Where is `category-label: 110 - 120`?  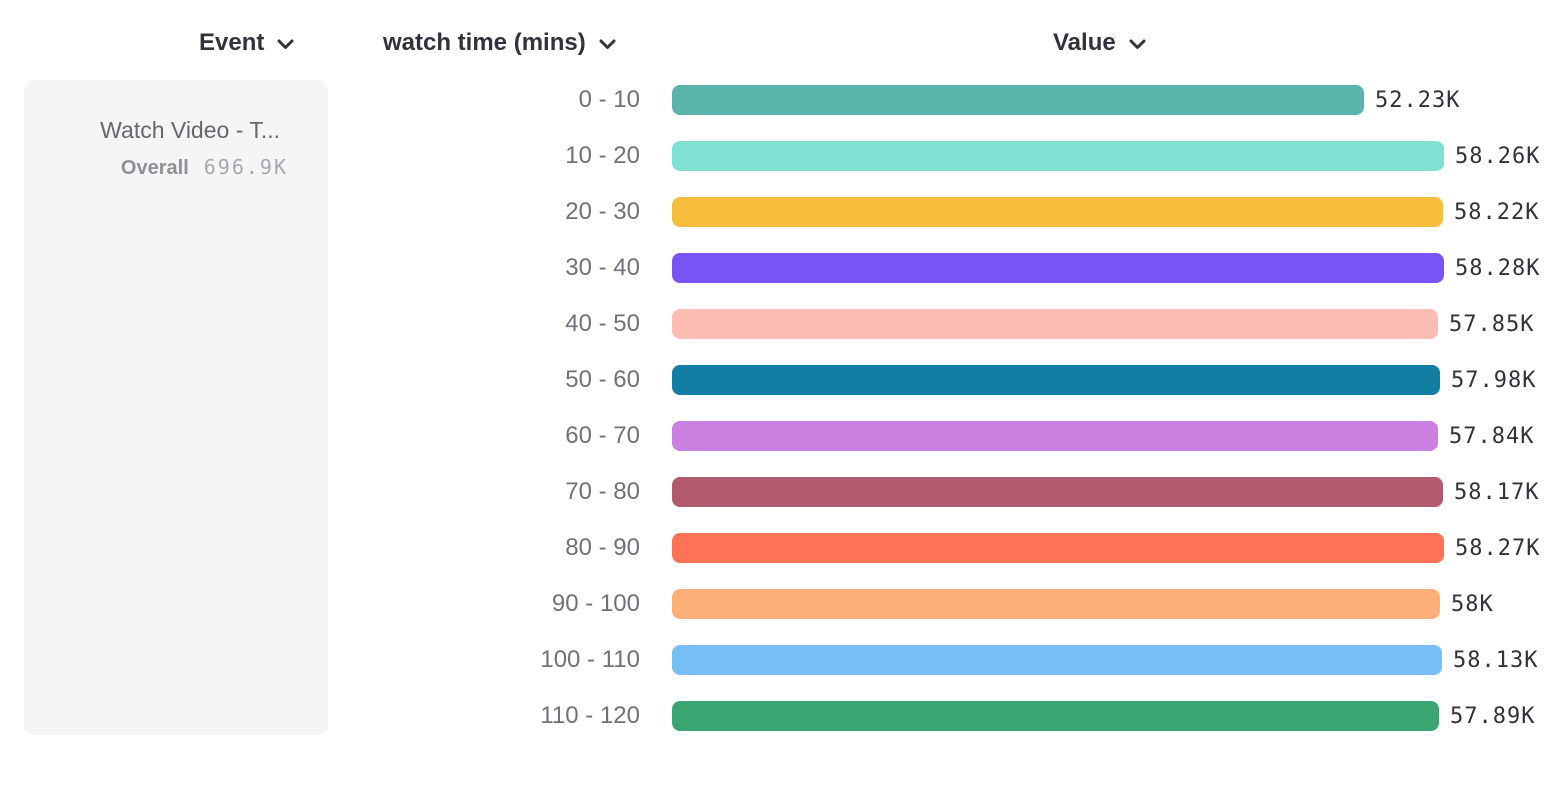
category-label: 110 - 120 is located at coordinates (590, 715).